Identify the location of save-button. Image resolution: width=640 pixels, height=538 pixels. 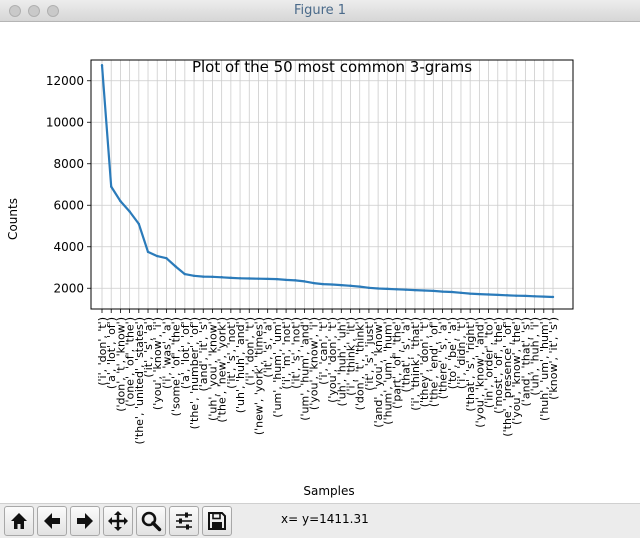
(217, 521).